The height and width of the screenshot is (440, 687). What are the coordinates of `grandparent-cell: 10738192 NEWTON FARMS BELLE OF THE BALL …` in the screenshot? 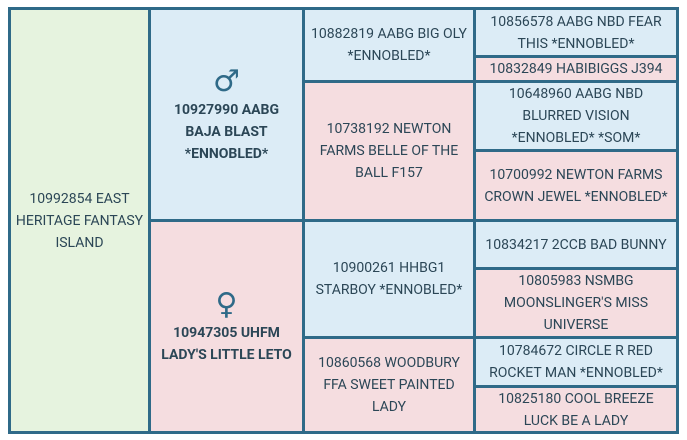 It's located at (389, 151).